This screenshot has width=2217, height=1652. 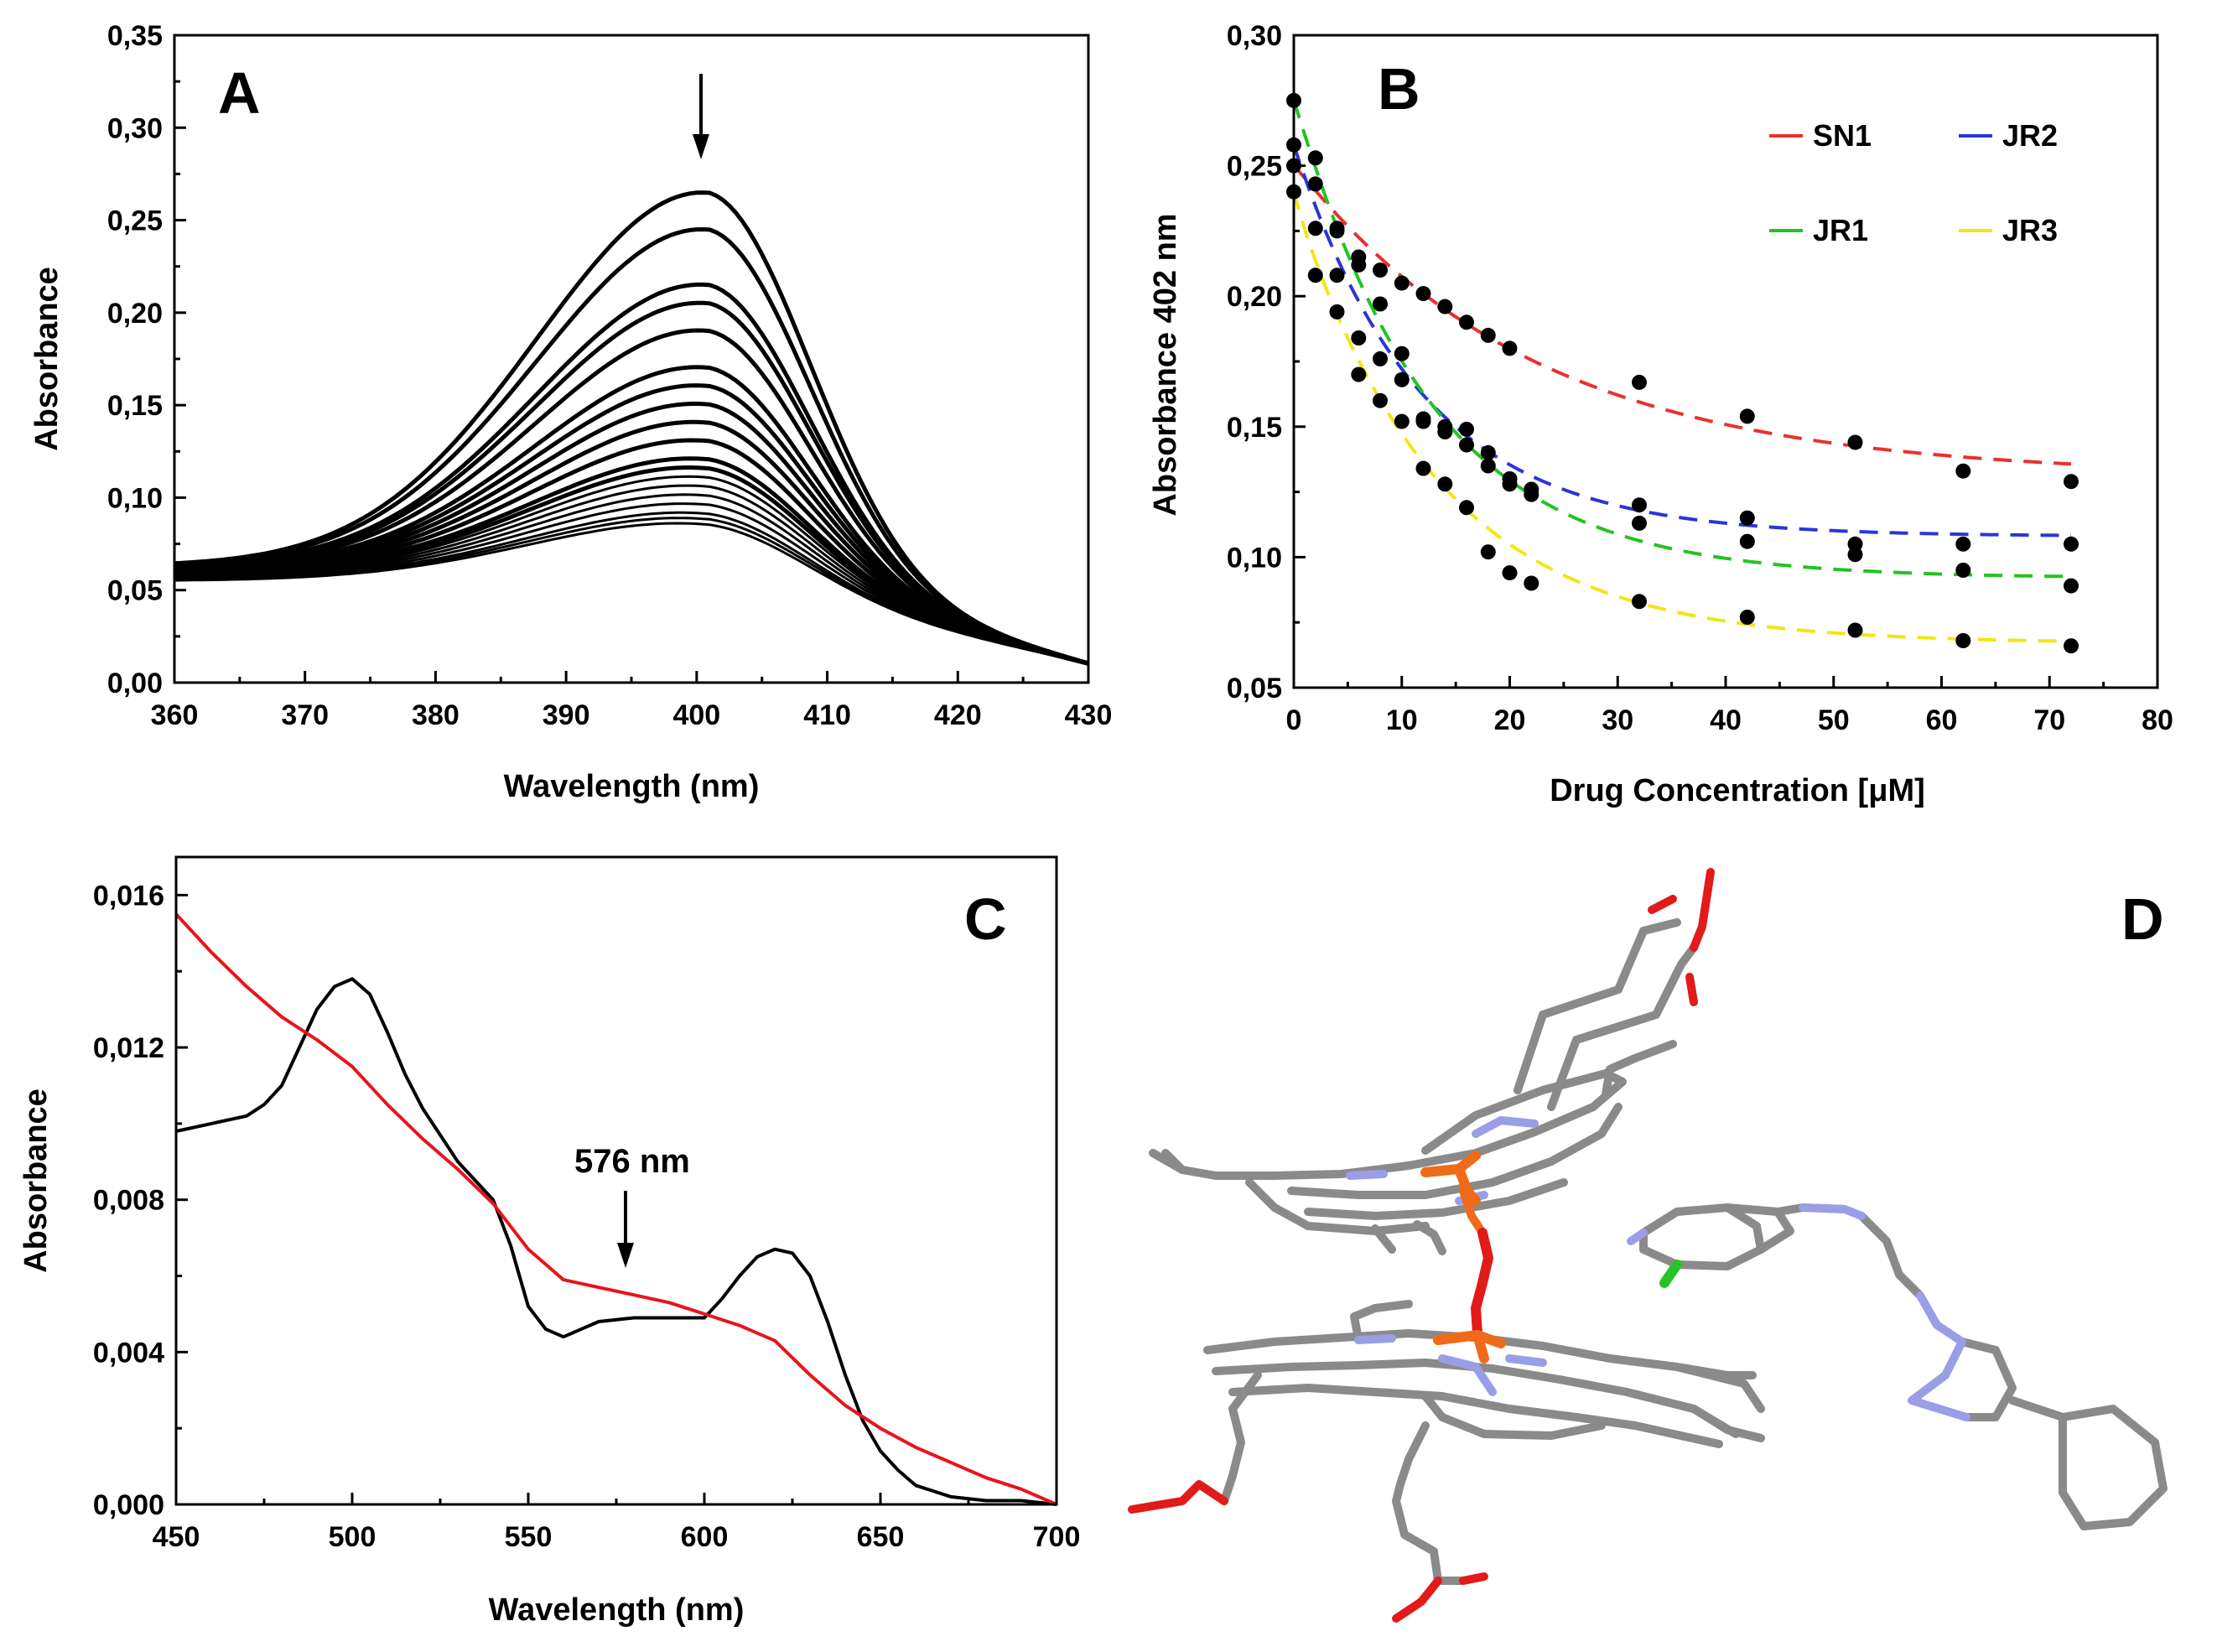 I want to click on x-tick-label: 370, so click(x=305, y=715).